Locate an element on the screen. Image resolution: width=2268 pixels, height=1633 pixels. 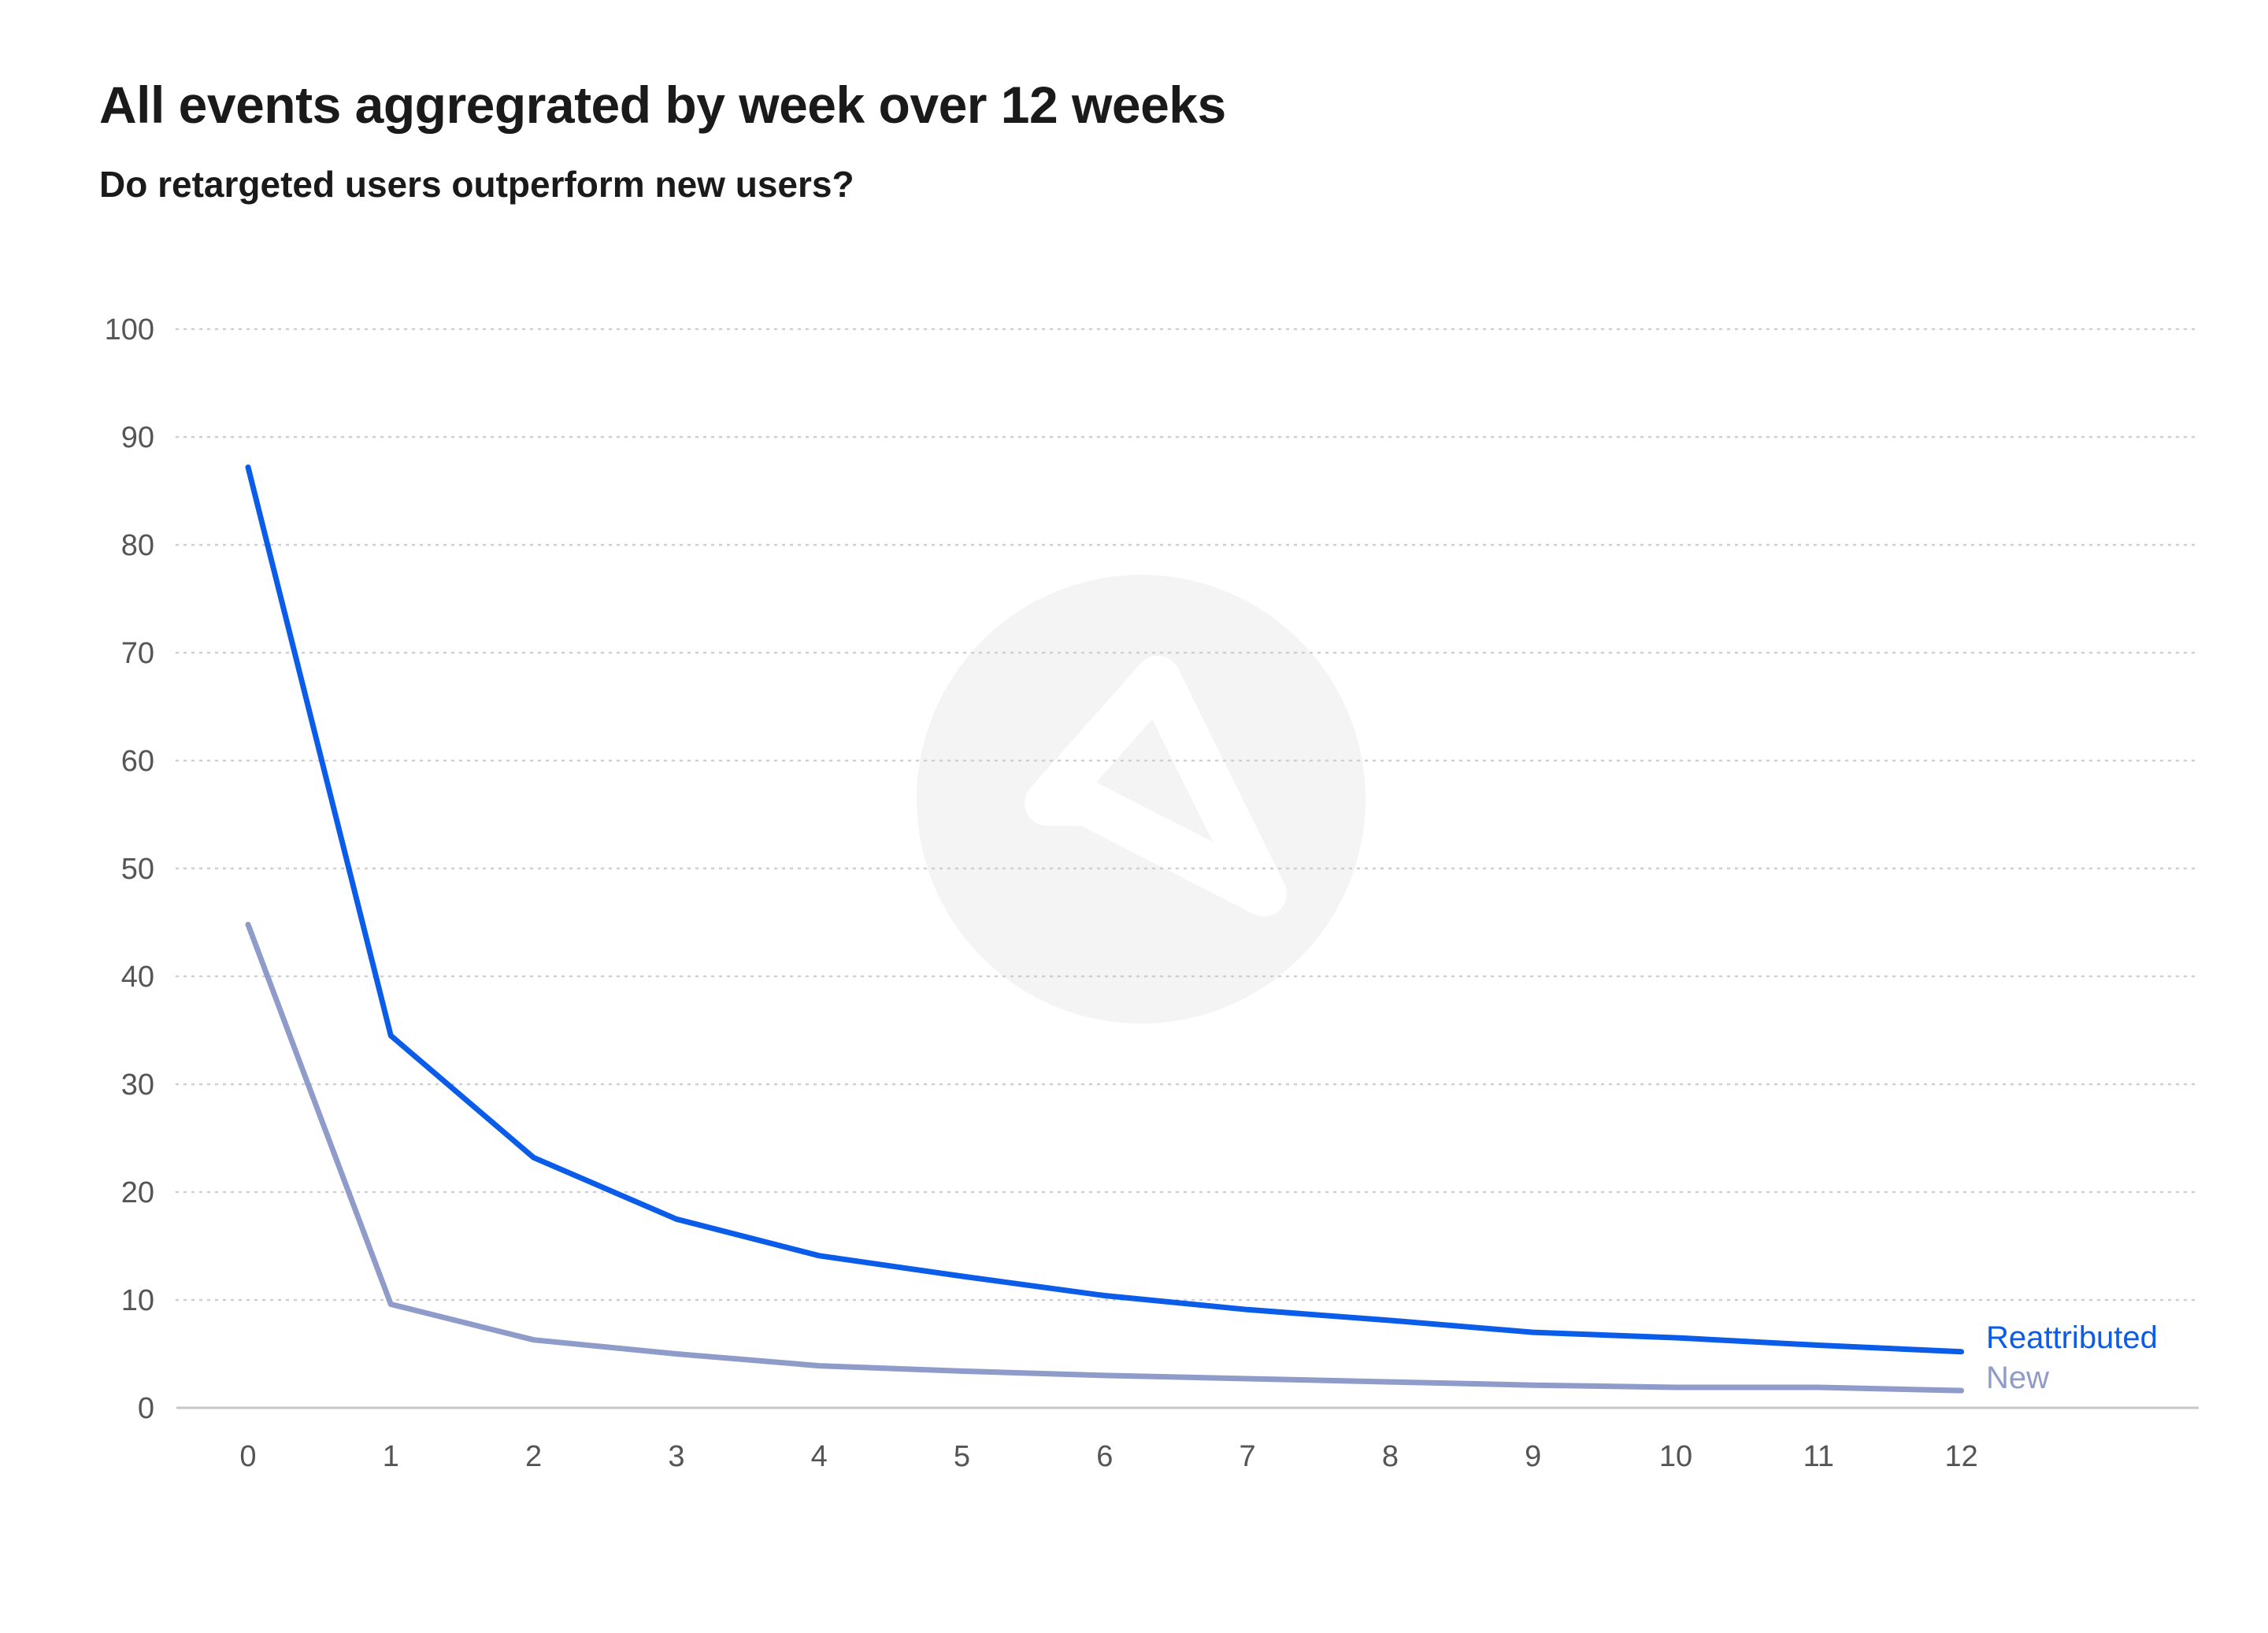
y-tick-label: 90 is located at coordinates (137, 437).